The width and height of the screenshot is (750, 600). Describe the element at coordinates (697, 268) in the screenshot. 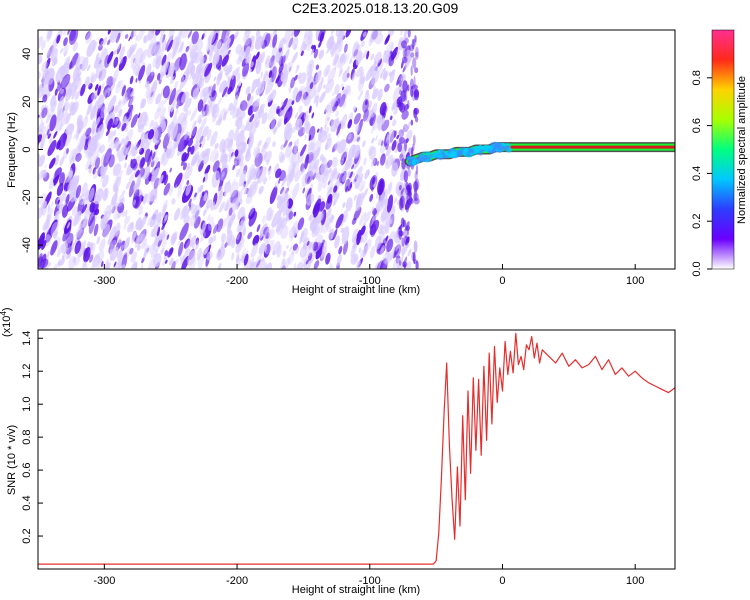

I see `colorbar-tick-label: 0.0` at that location.